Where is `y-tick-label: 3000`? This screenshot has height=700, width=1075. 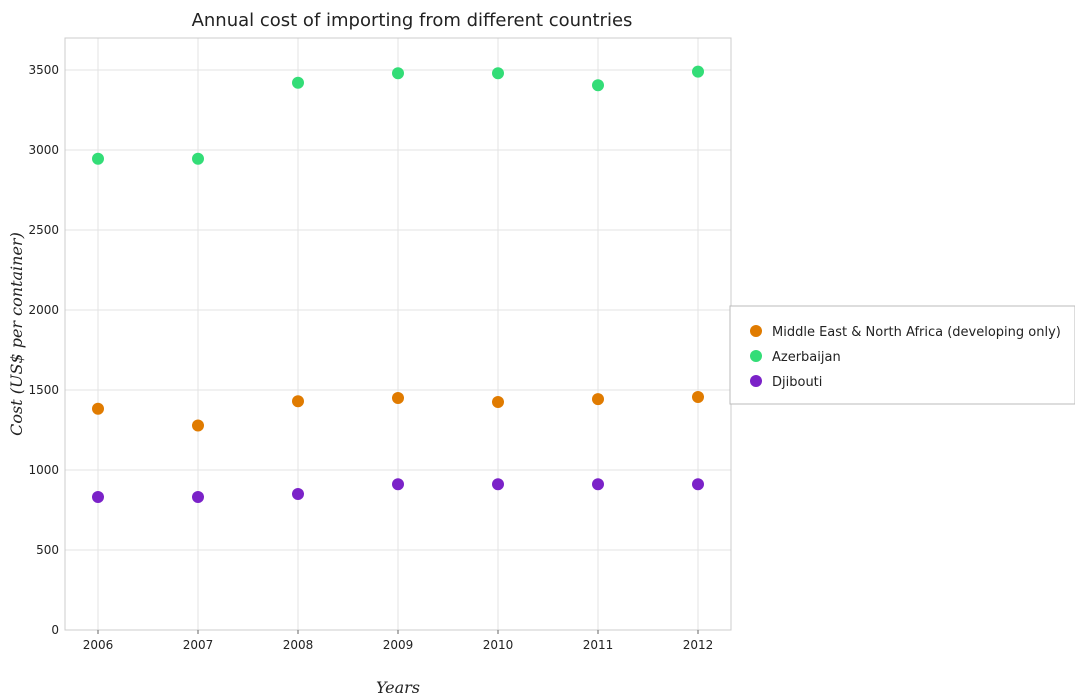 y-tick-label: 3000 is located at coordinates (43, 150).